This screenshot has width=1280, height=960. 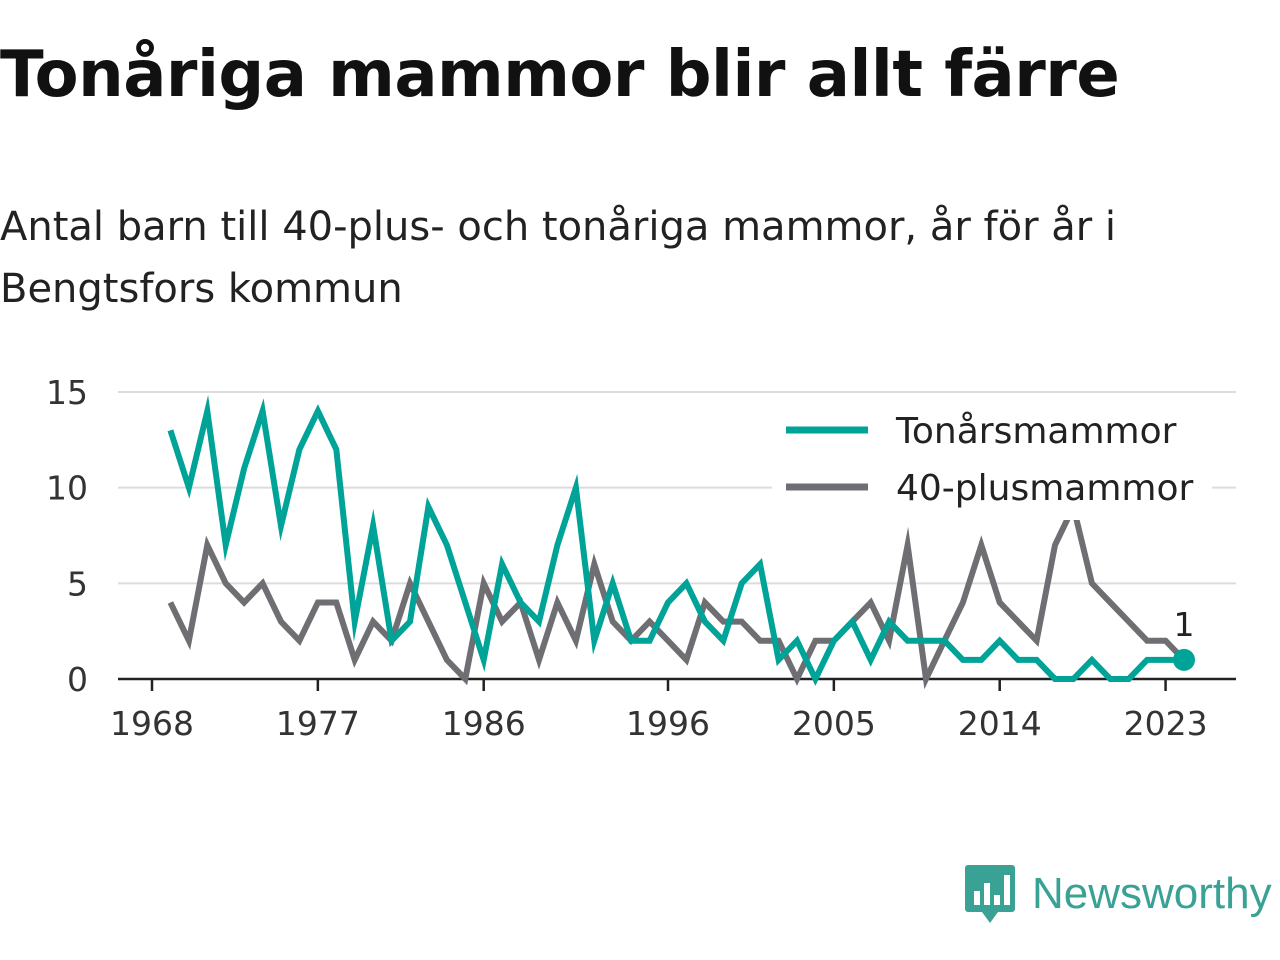 What do you see at coordinates (834, 723) in the screenshot?
I see `x-tick-label: 2005` at bounding box center [834, 723].